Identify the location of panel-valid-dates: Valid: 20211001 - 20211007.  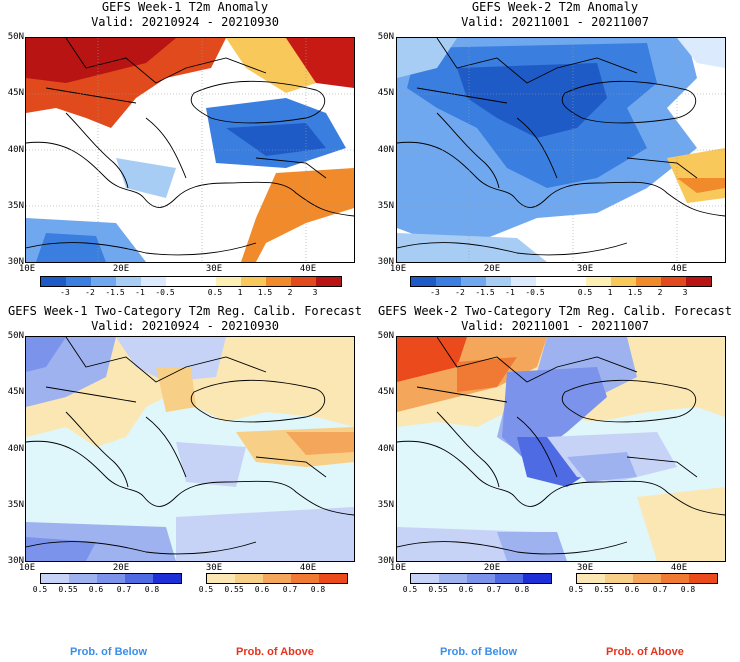
(555, 326).